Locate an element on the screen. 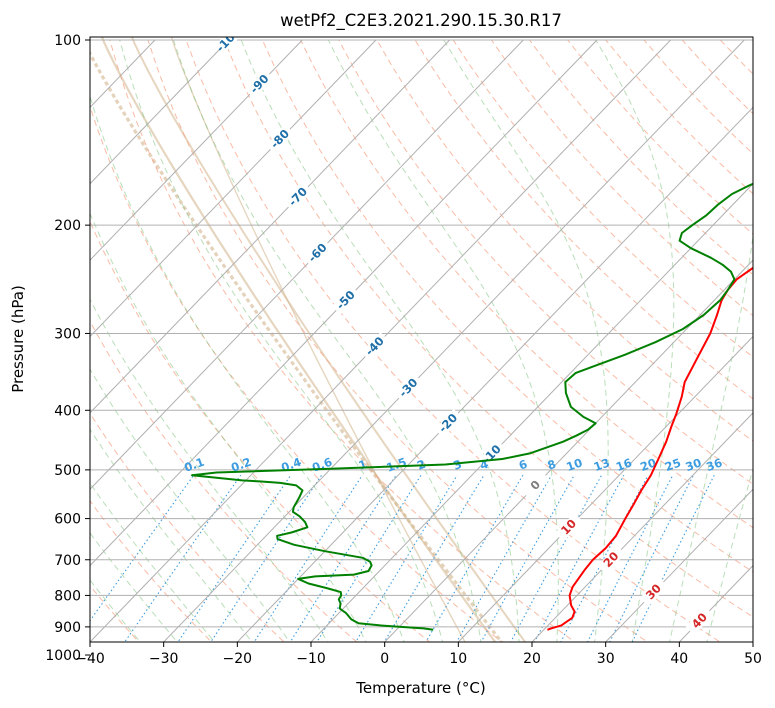 This screenshot has height=708, width=775. y-tick-label: 700 is located at coordinates (67, 561).